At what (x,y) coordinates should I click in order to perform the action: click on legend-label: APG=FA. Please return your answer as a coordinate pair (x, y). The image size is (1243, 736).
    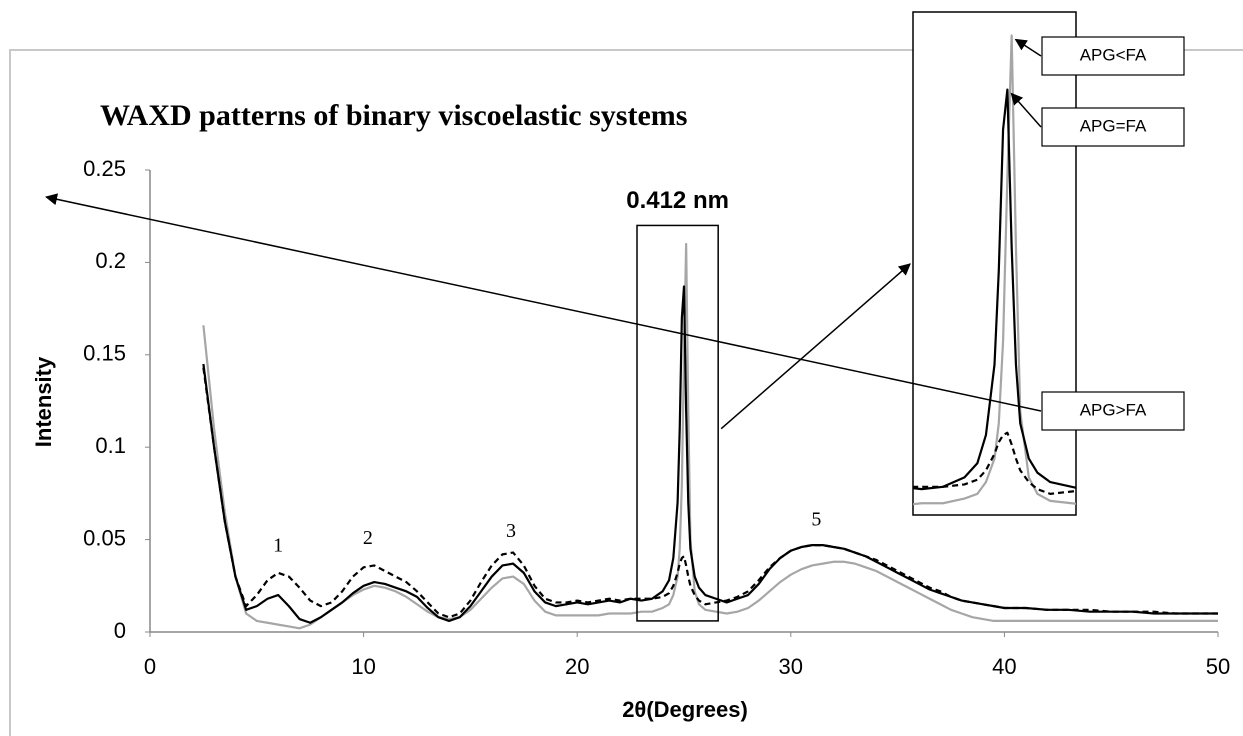
    Looking at the image, I should click on (1113, 125).